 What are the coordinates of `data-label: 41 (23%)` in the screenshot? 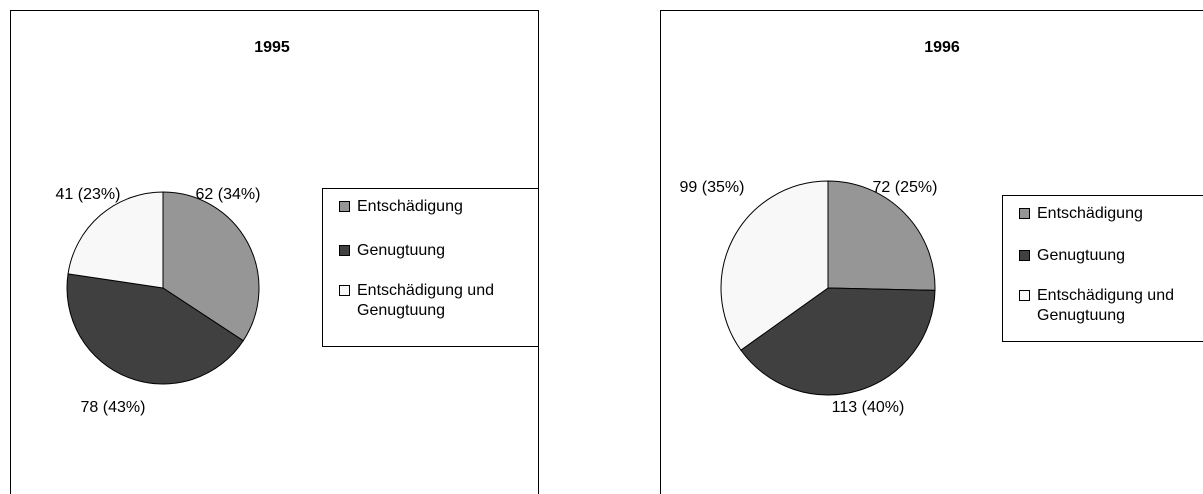 It's located at (88, 194).